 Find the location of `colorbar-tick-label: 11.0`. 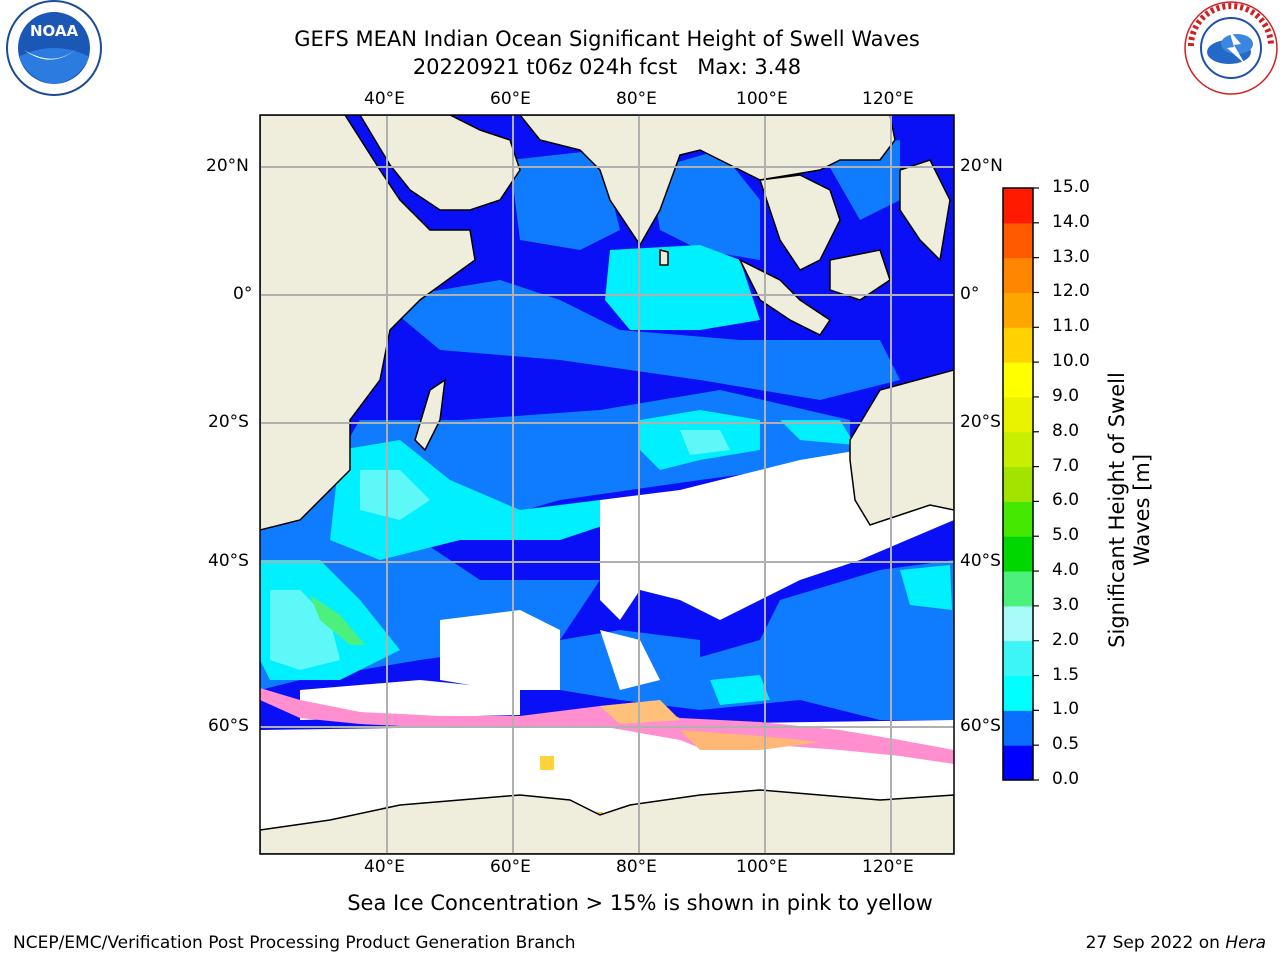

colorbar-tick-label: 11.0 is located at coordinates (1071, 326).